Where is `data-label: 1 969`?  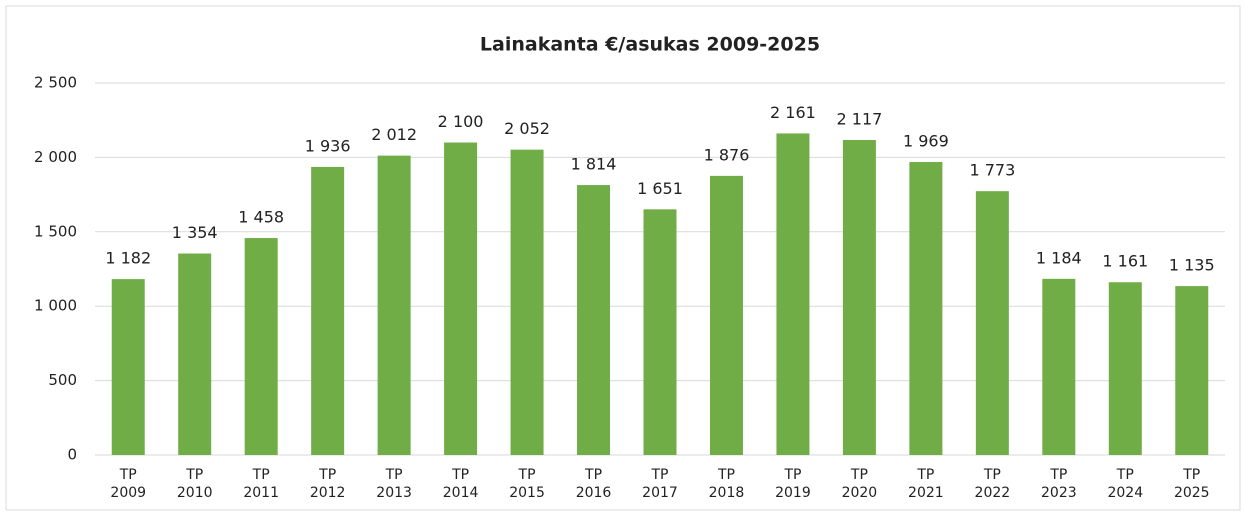 data-label: 1 969 is located at coordinates (926, 141).